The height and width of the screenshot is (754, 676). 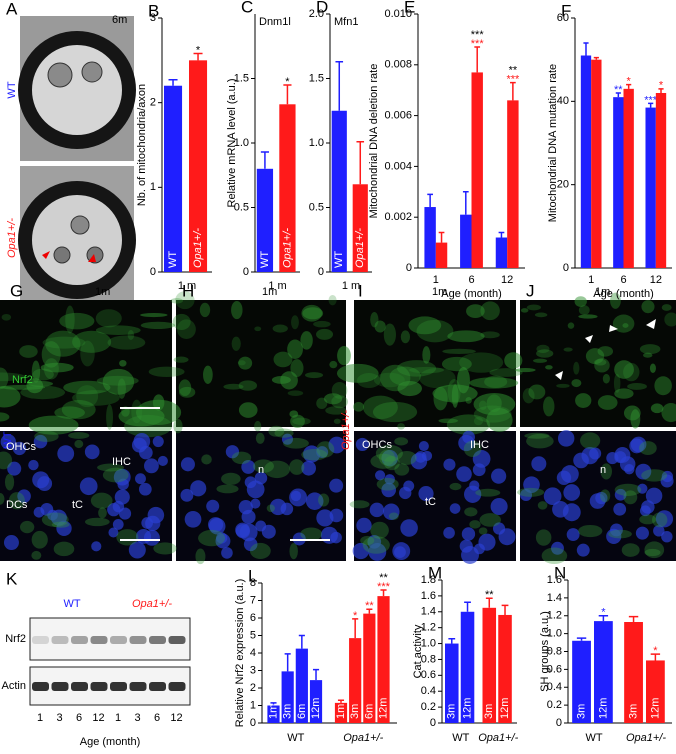 I want to click on panel-letter: L, so click(x=252, y=575).